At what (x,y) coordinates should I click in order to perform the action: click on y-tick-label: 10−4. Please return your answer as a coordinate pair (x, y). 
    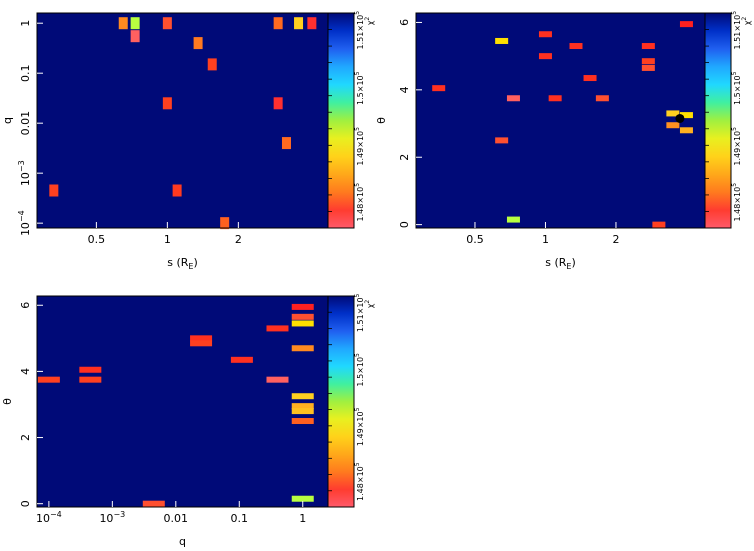
    Looking at the image, I should click on (24, 223).